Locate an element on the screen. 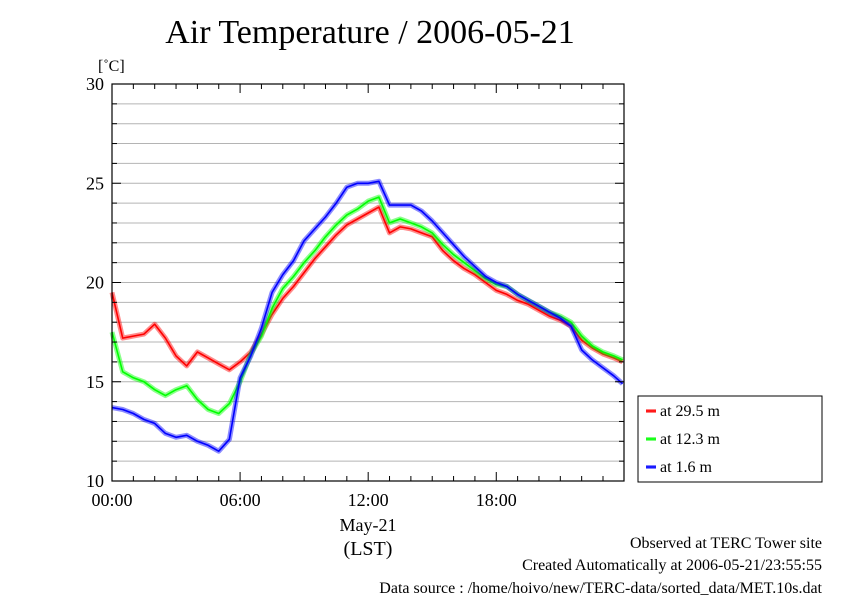 The width and height of the screenshot is (842, 598). legend-label: at 29.5 m is located at coordinates (690, 411).